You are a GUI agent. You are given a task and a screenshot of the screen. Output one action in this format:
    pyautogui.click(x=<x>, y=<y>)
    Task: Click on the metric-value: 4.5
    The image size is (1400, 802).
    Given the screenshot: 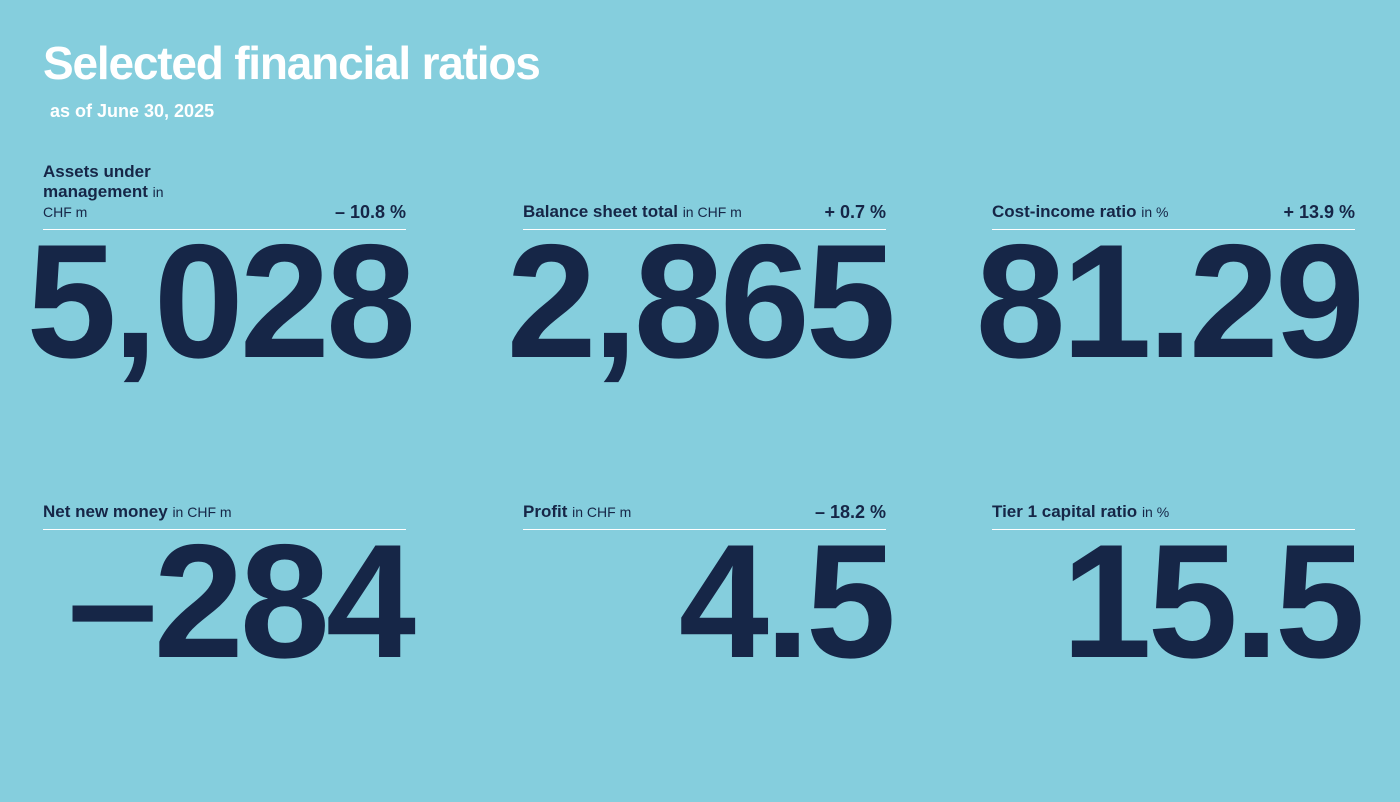 What is the action you would take?
    pyautogui.click(x=787, y=601)
    